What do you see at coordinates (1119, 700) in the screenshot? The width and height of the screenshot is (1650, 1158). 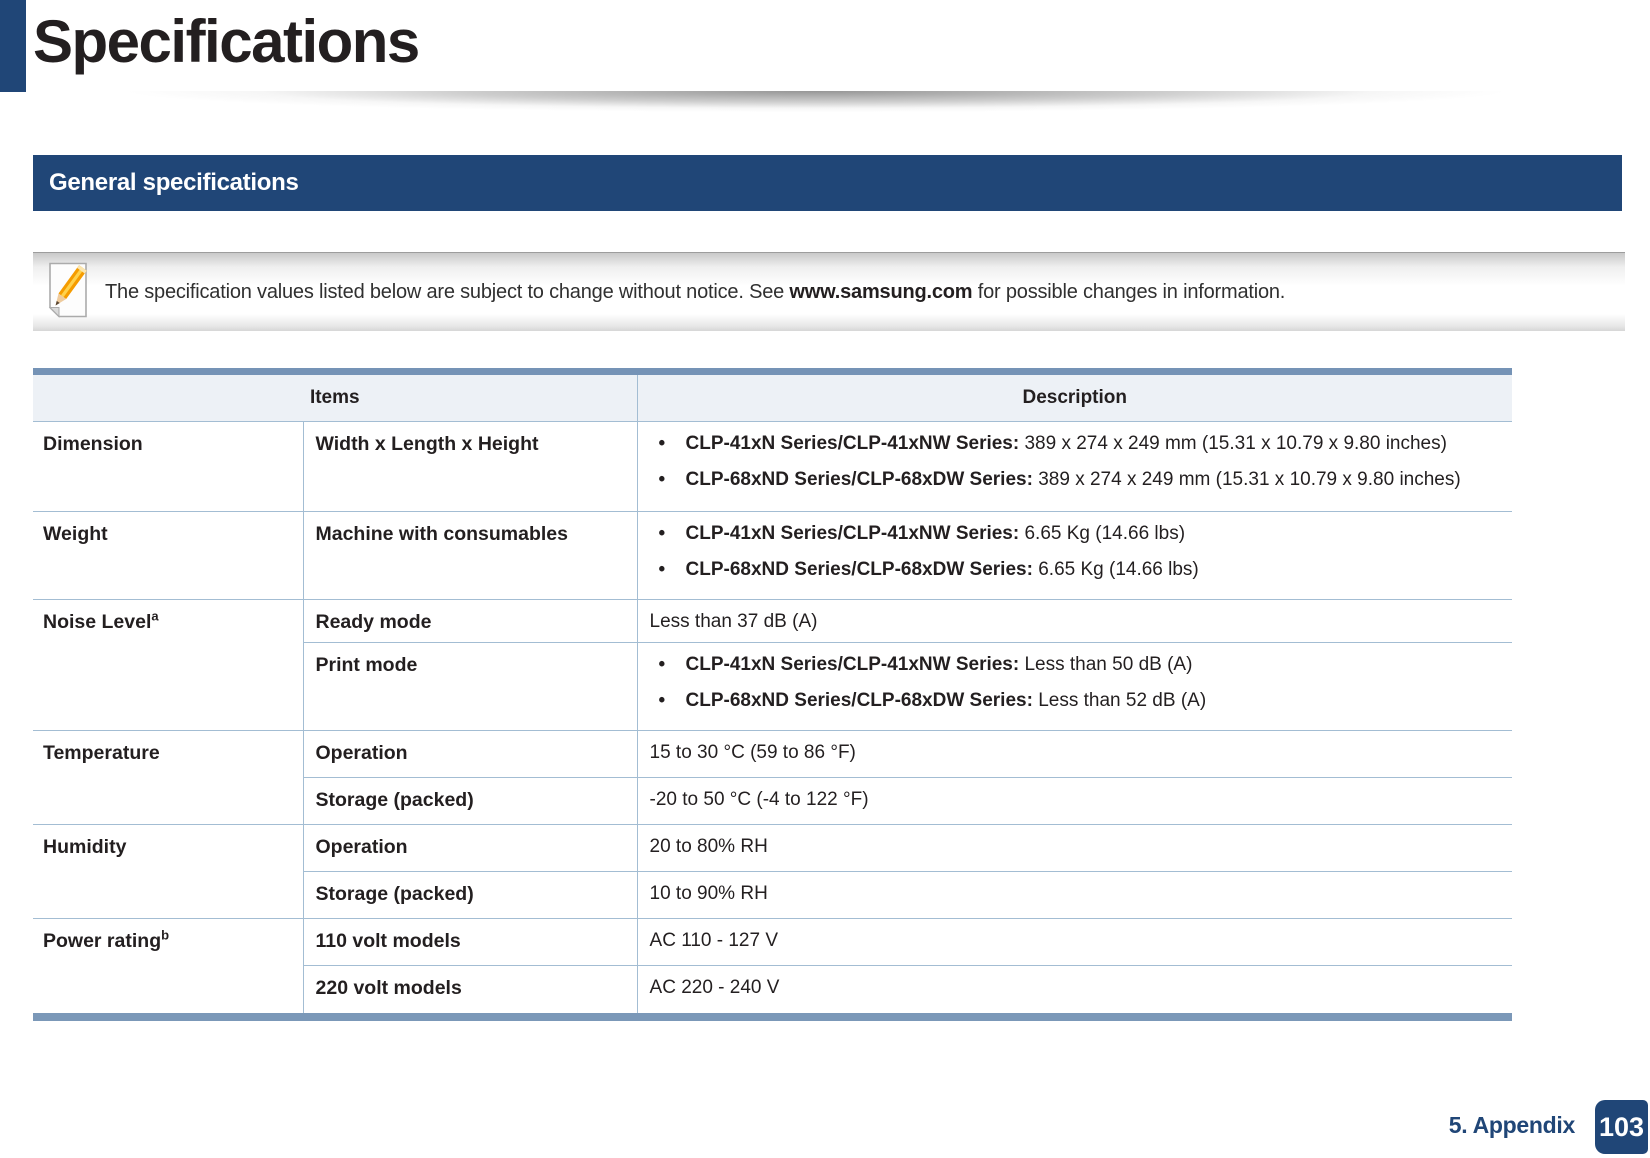 I see `spec-value: Less than 52 dB (A)` at bounding box center [1119, 700].